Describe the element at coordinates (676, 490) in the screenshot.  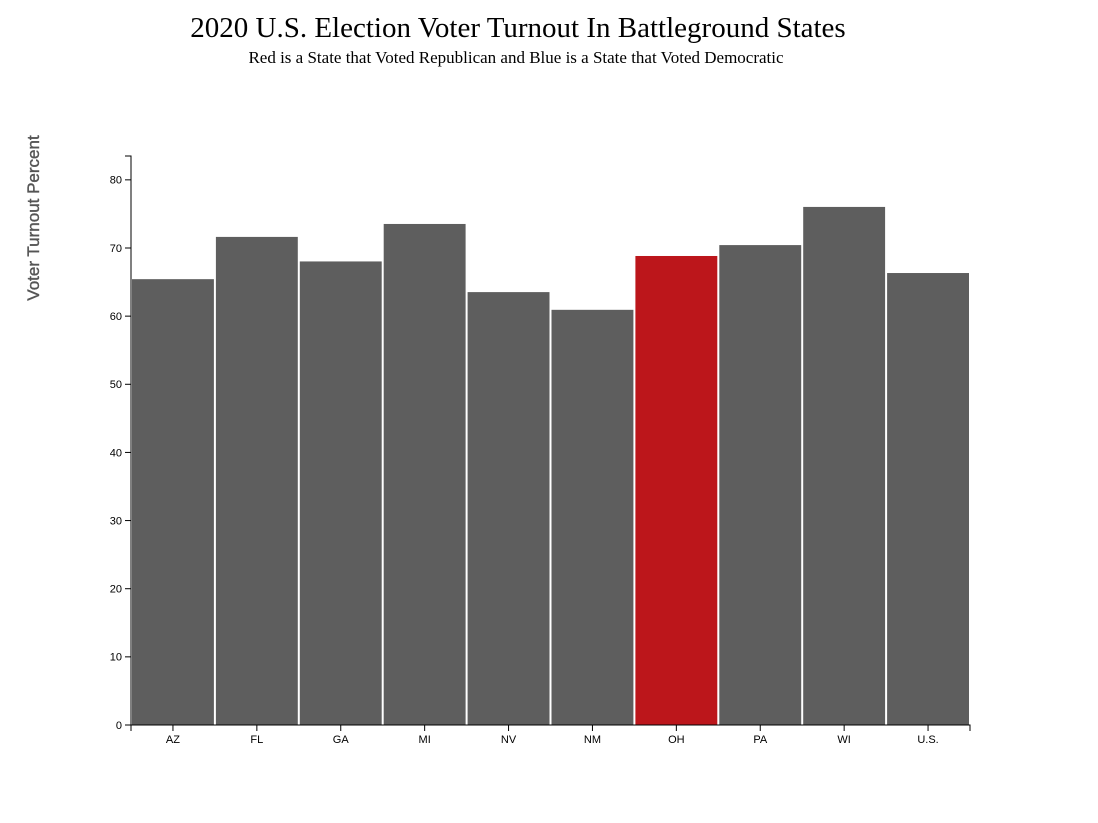
I see `bar-oh` at that location.